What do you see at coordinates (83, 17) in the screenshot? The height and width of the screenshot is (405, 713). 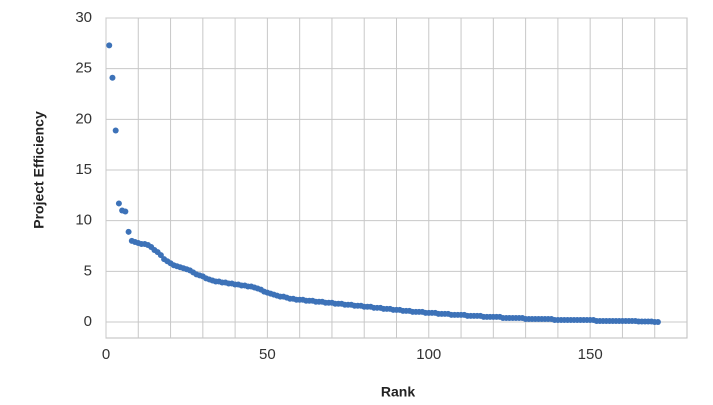 I see `y-tick-label: 30` at bounding box center [83, 17].